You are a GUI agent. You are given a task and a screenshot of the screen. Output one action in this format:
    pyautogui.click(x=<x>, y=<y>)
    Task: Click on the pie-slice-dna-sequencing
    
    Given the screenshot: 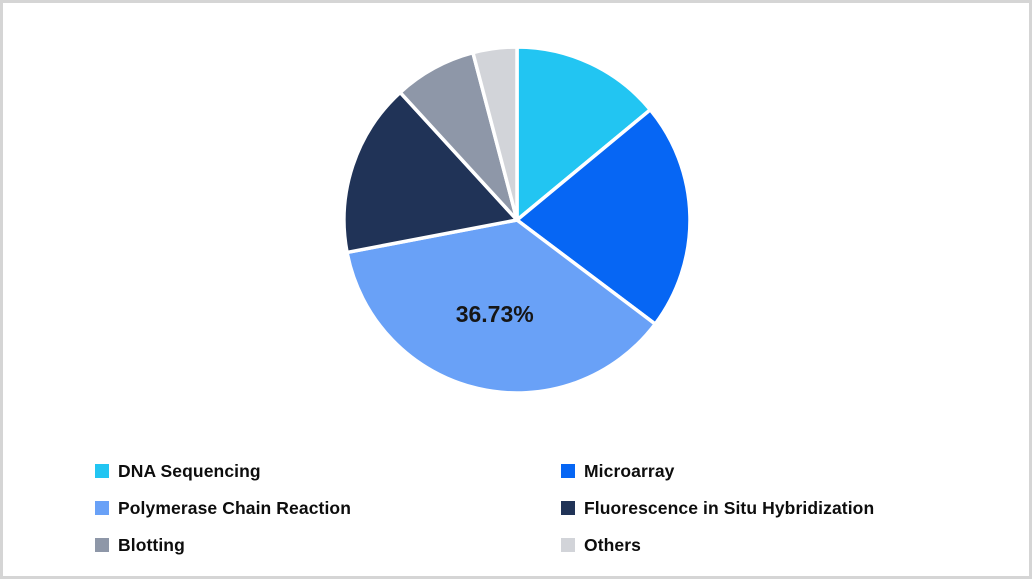 What is the action you would take?
    pyautogui.click(x=584, y=133)
    